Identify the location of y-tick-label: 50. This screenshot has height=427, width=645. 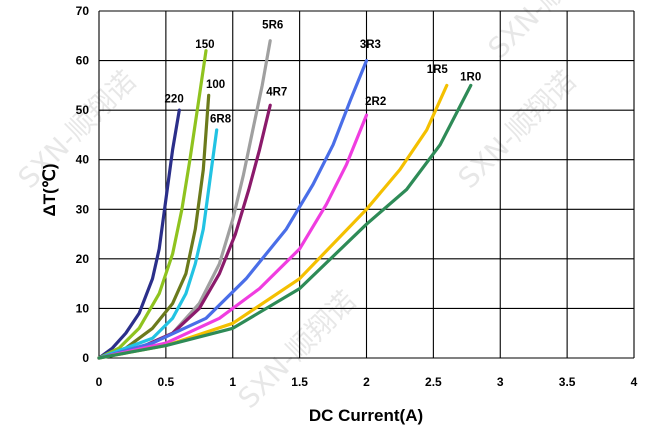
(83, 110).